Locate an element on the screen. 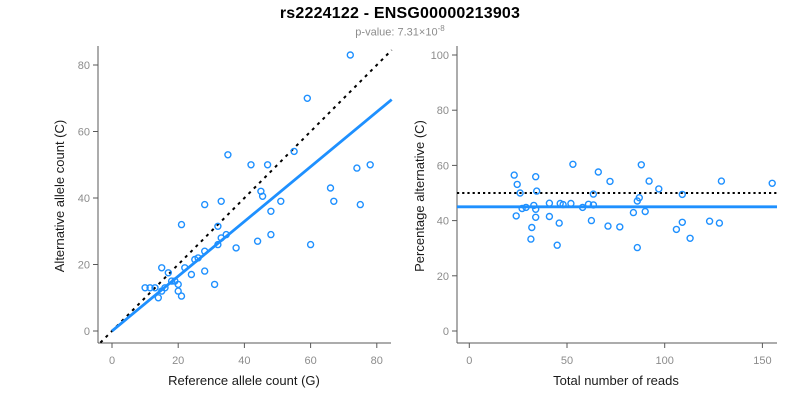  y-tick-label: 100 is located at coordinates (440, 56).